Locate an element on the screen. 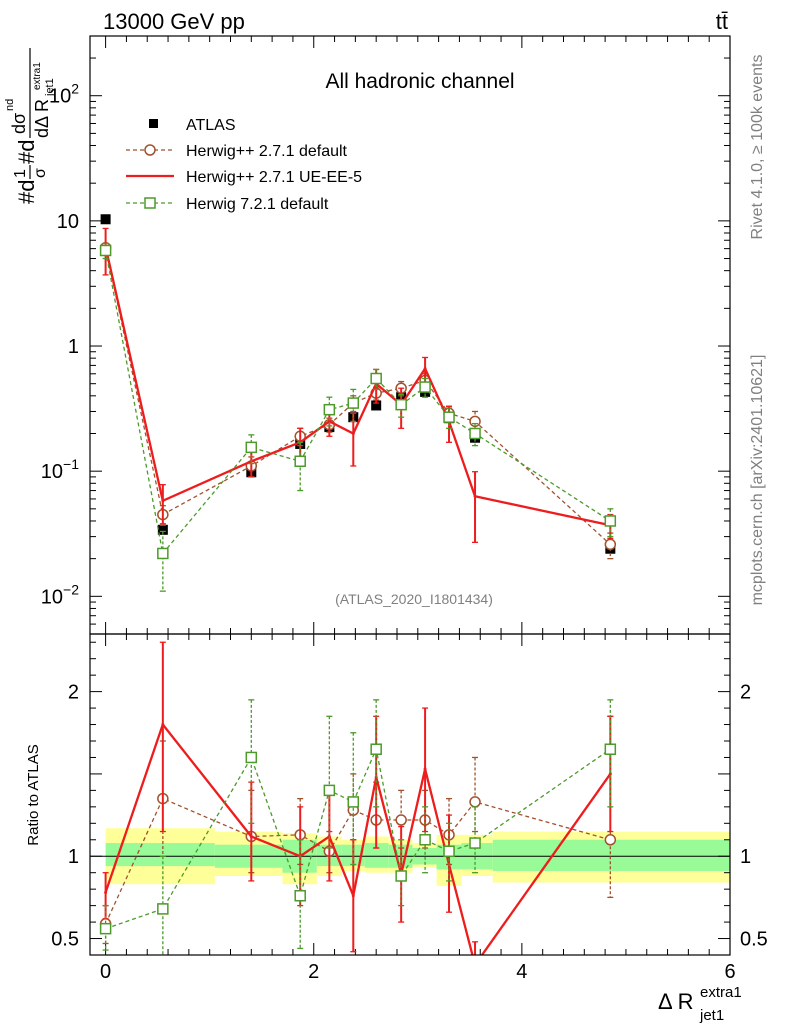 This screenshot has width=786, height=1024. mcplots-label: mcplots.cern.ch [arXiv:2401.10621] is located at coordinates (757, 480).